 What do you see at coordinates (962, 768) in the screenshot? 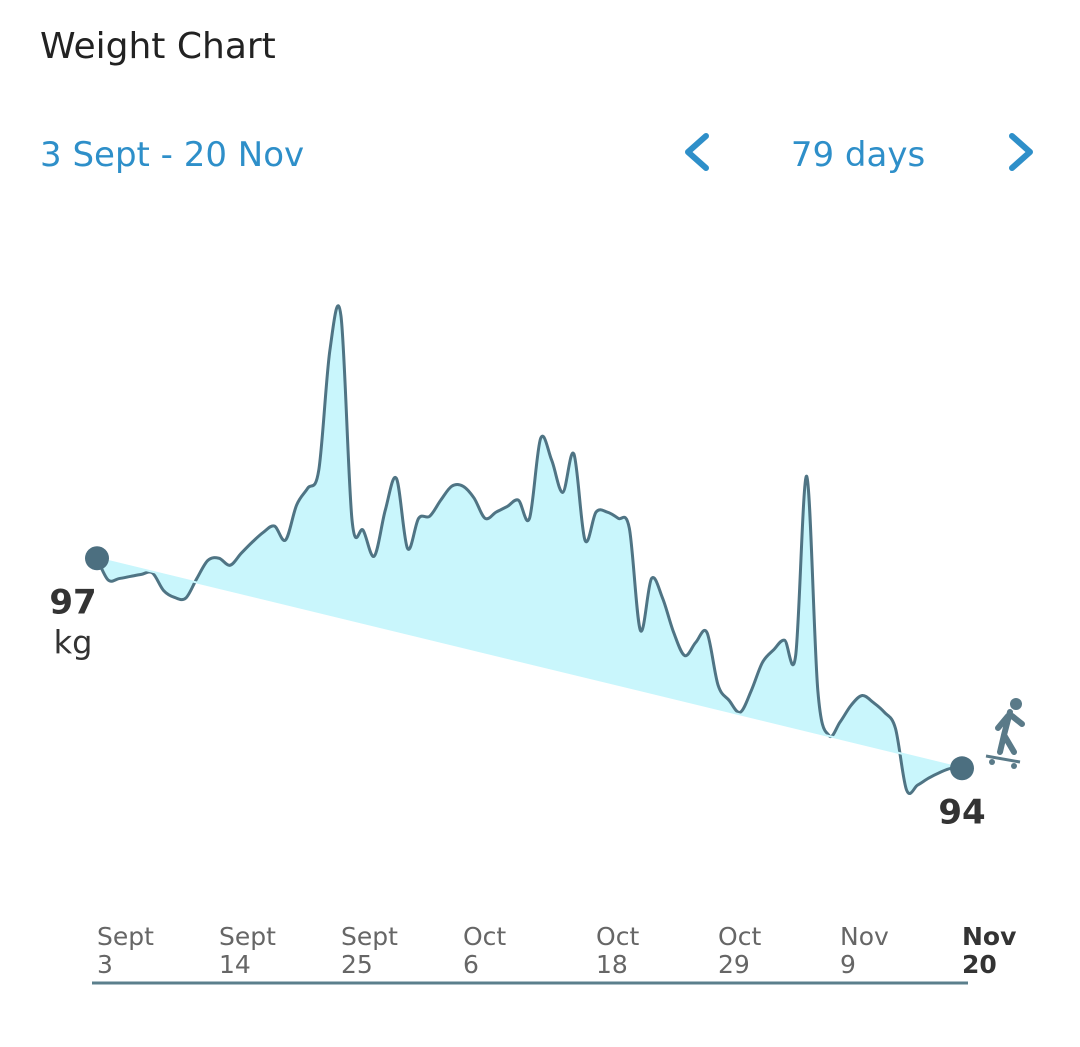
I see `end-point` at bounding box center [962, 768].